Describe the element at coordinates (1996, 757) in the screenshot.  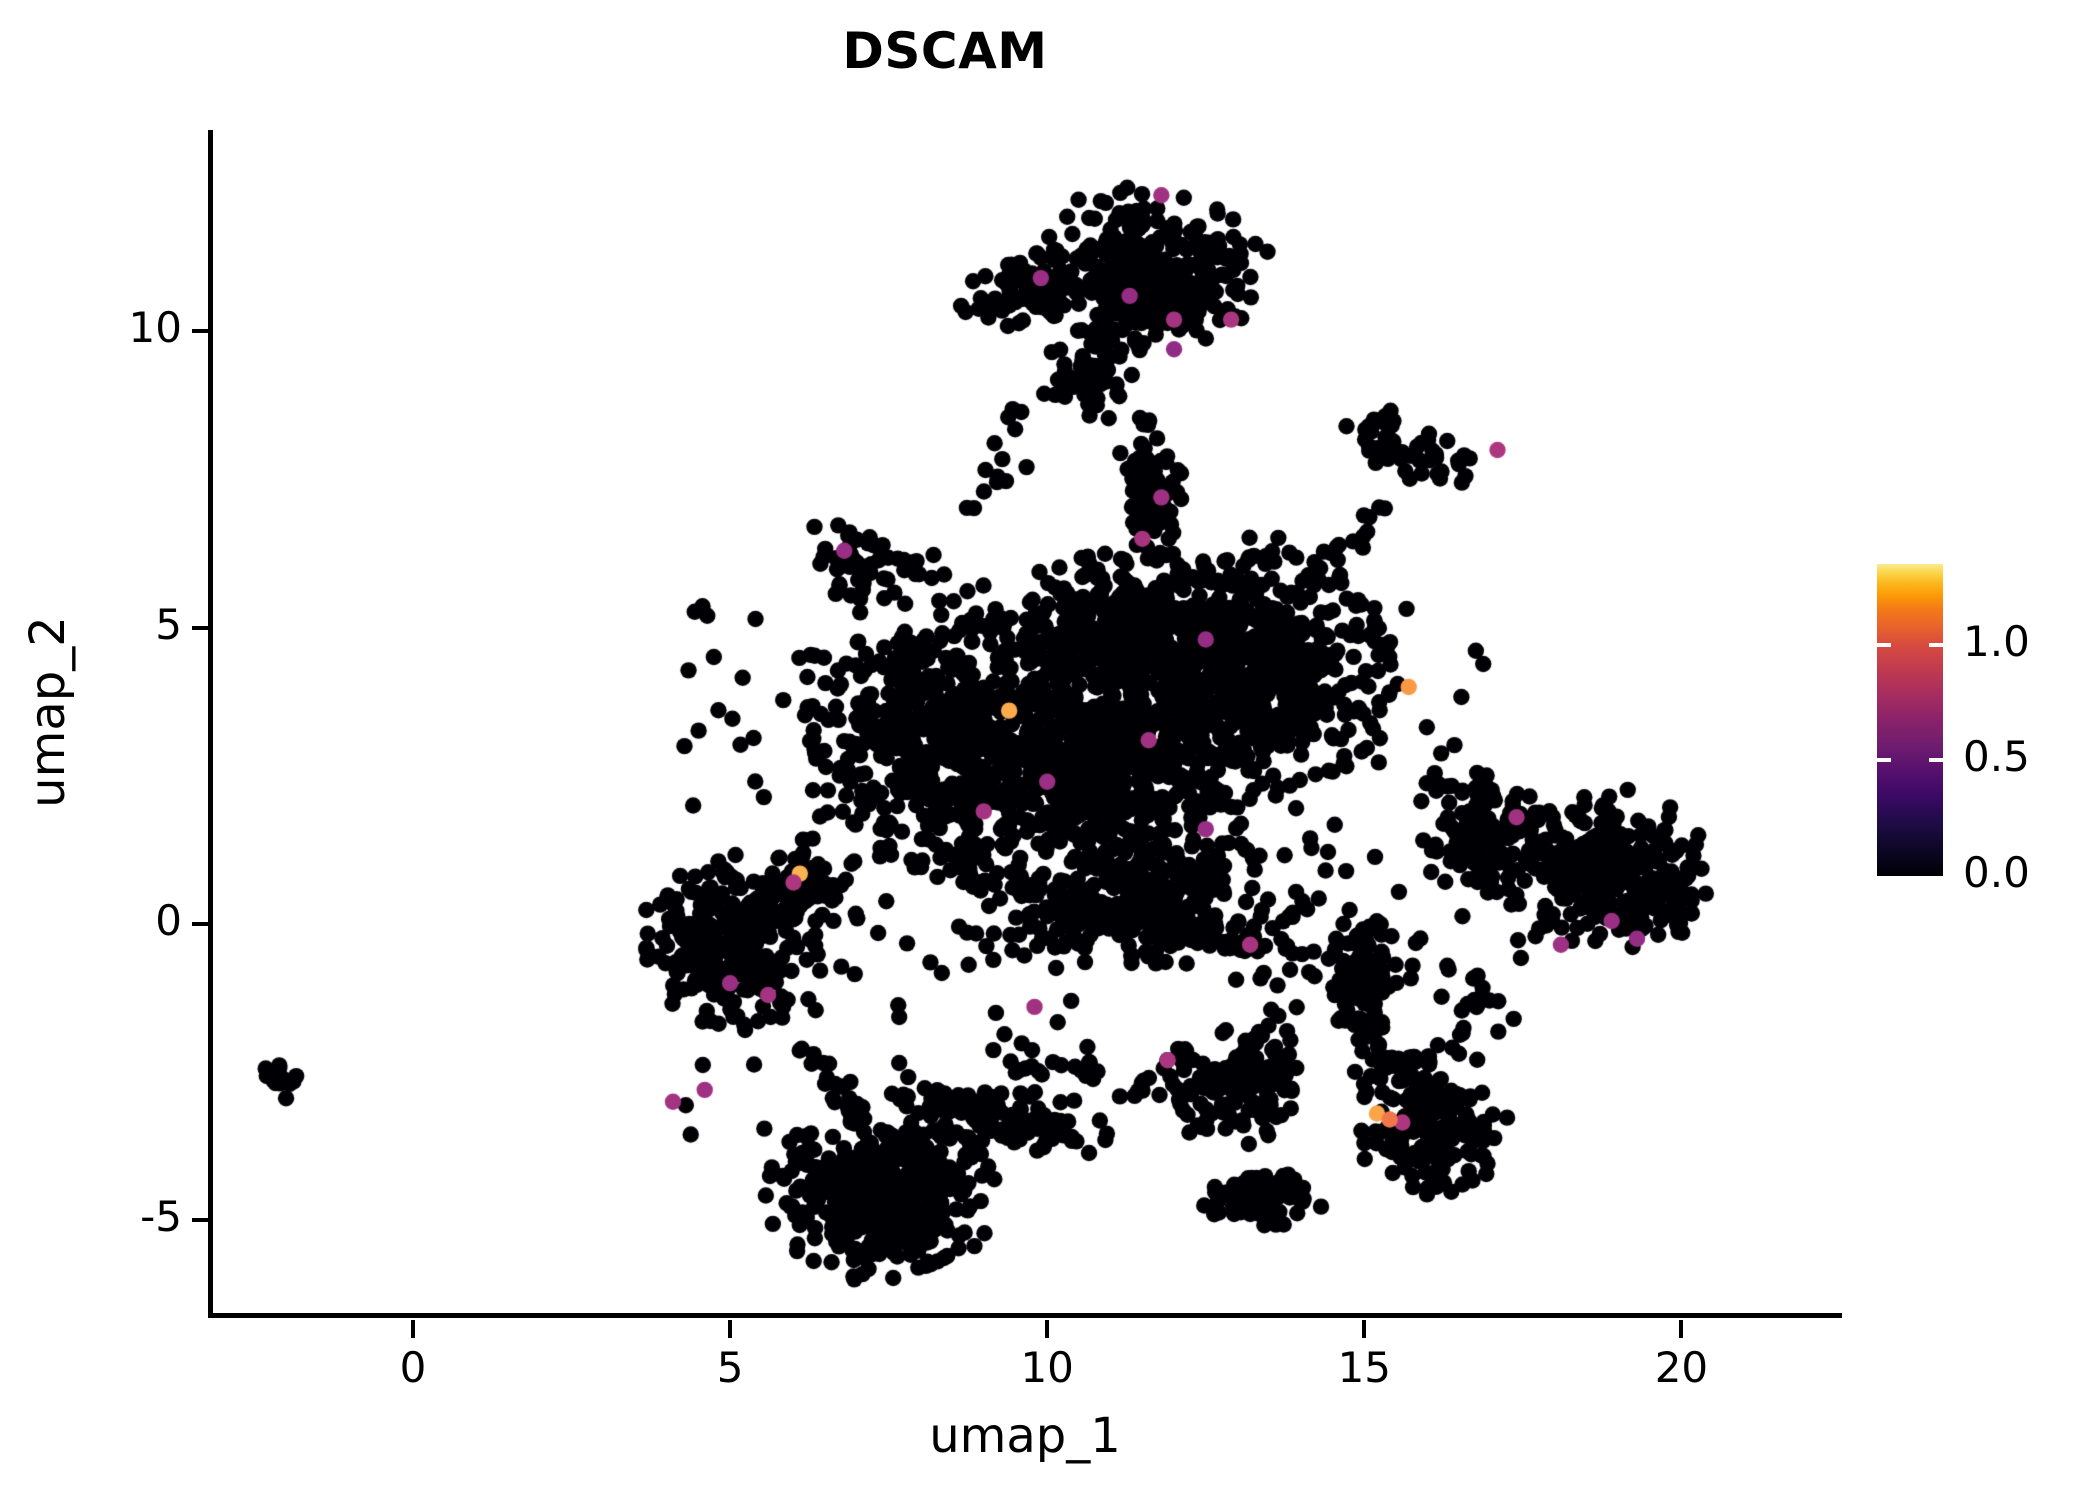
I see `colorbar-tick-label: 0.5` at that location.